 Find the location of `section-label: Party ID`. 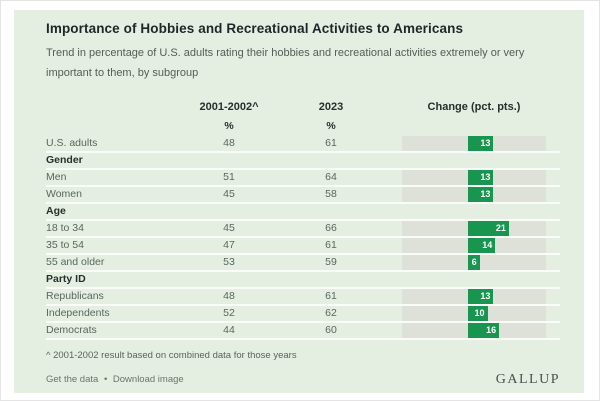

section-label: Party ID is located at coordinates (66, 279).